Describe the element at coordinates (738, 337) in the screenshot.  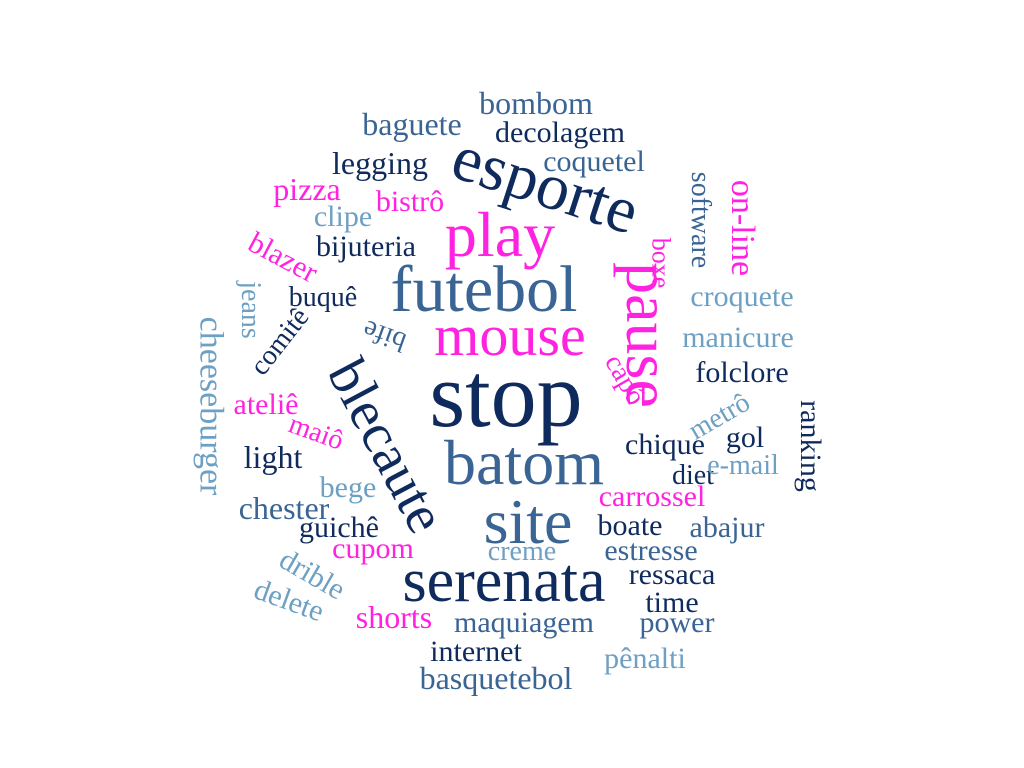
I see `word-manicure: manicure` at that location.